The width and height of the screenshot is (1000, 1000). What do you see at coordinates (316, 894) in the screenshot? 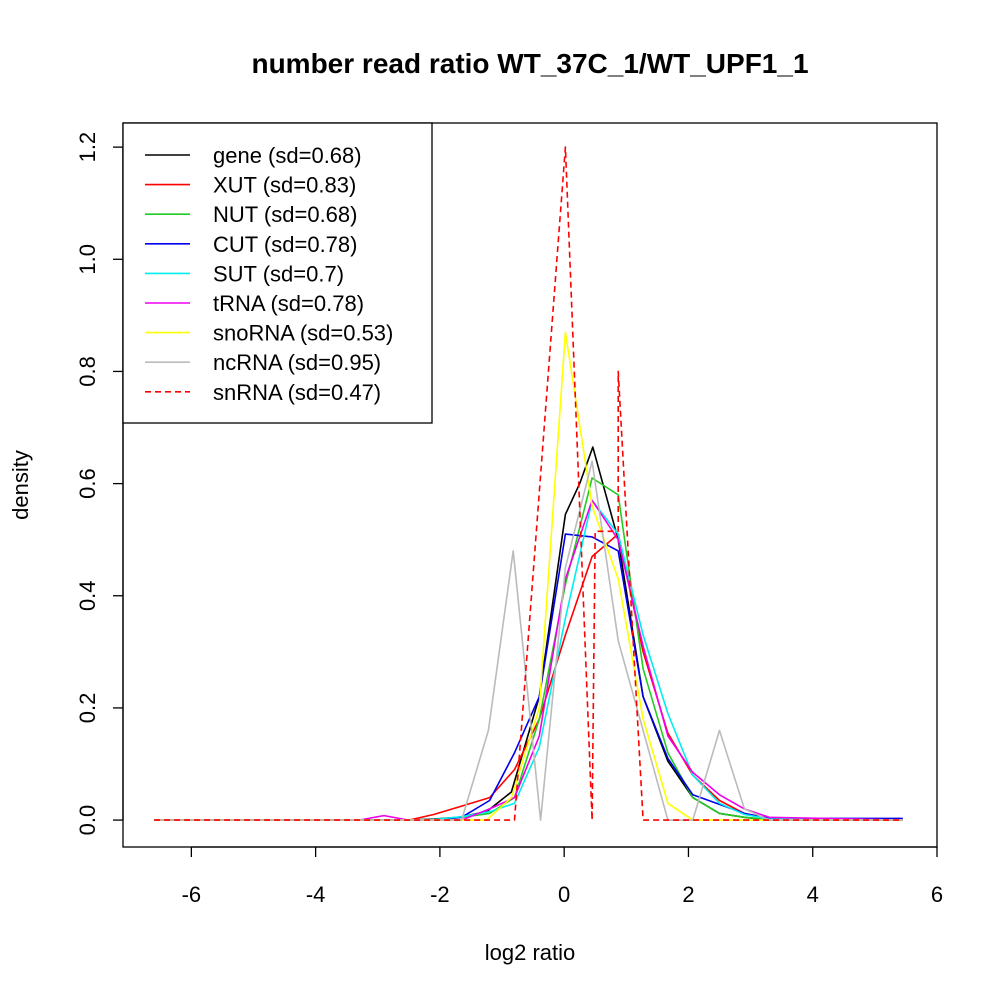
I see `x-tick-label: -4` at bounding box center [316, 894].